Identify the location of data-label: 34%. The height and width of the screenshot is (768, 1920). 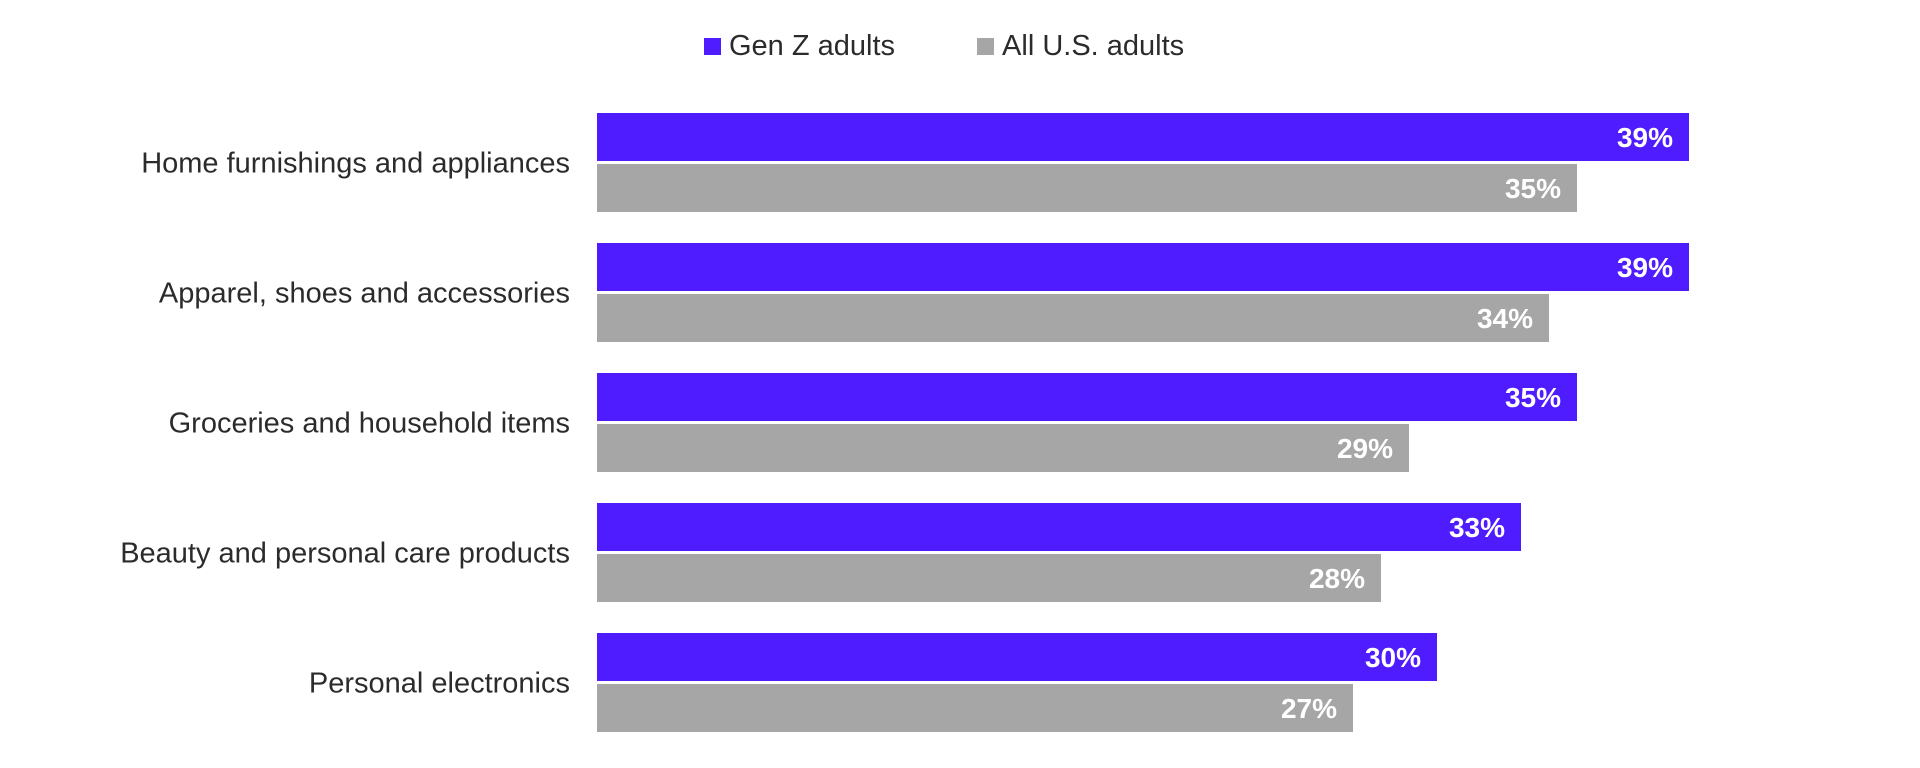
(1505, 318).